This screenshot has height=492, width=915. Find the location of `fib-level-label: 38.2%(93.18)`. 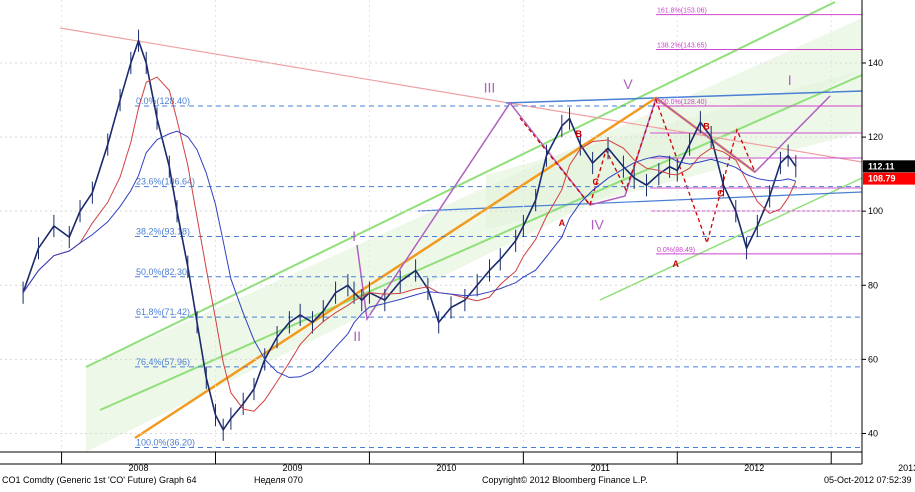

fib-level-label: 38.2%(93.18) is located at coordinates (163, 231).